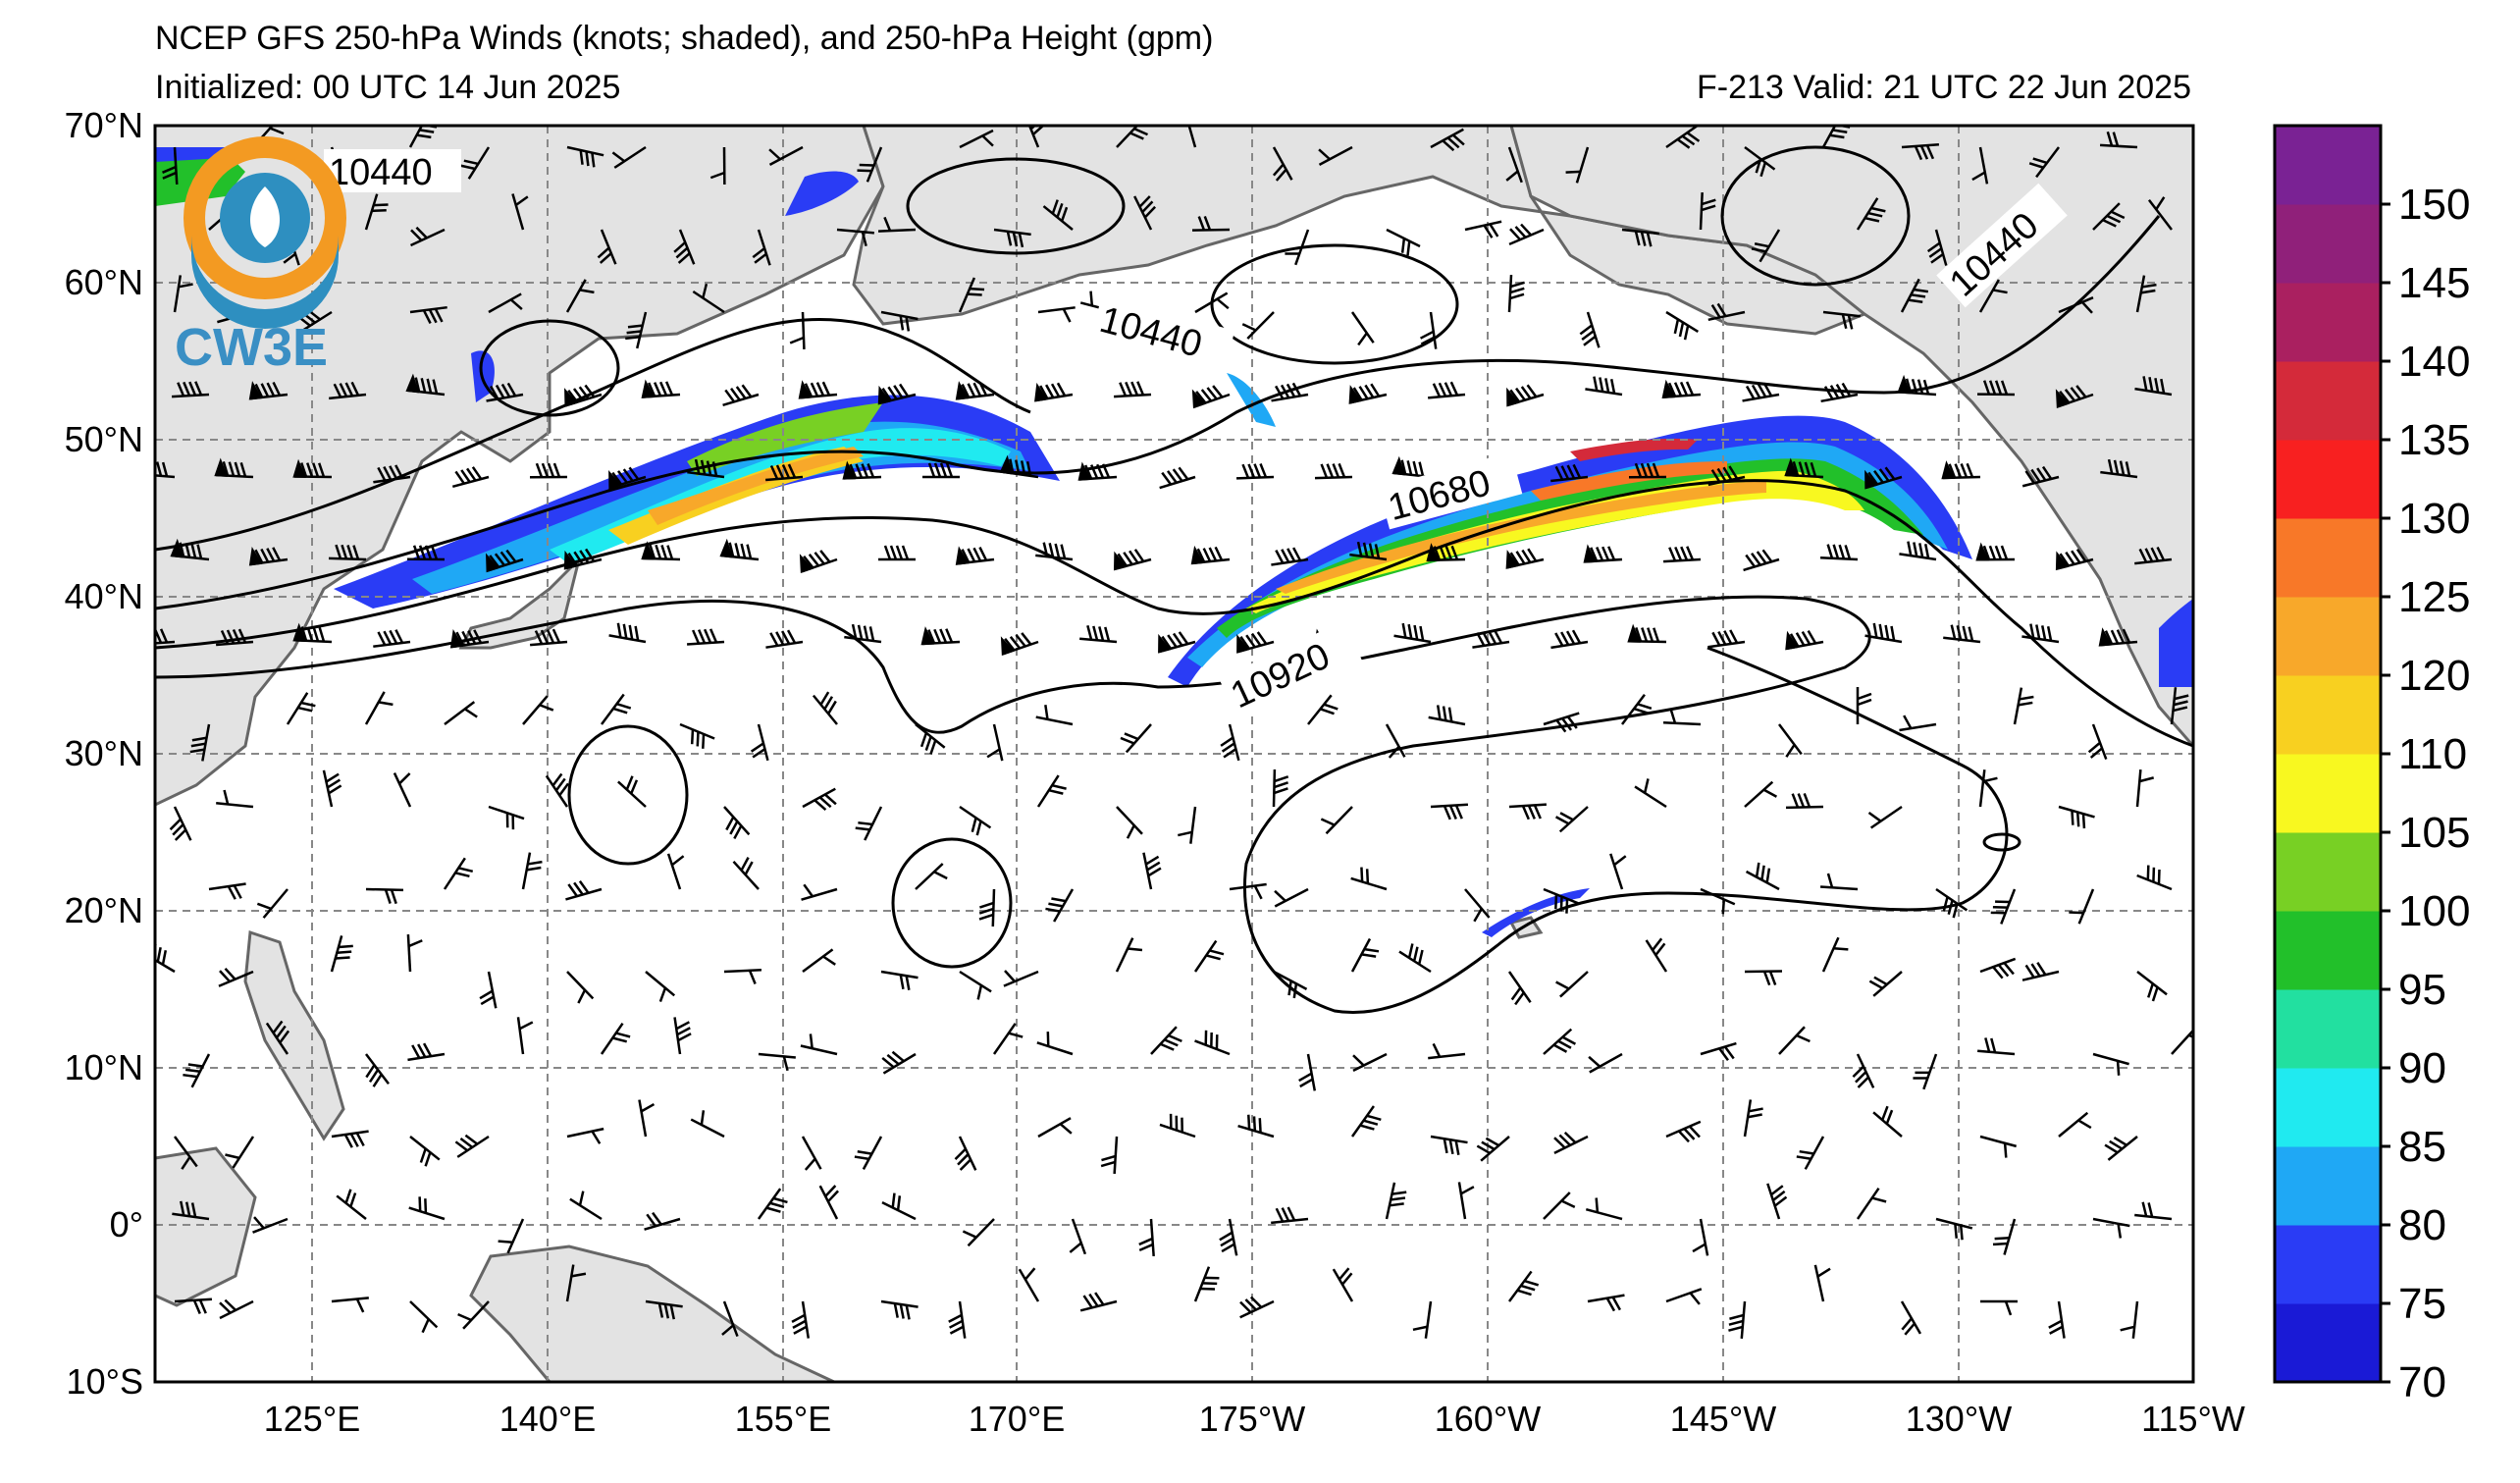 This screenshot has height=1483, width=2520. I want to click on lat-label: 10°S, so click(105, 1382).